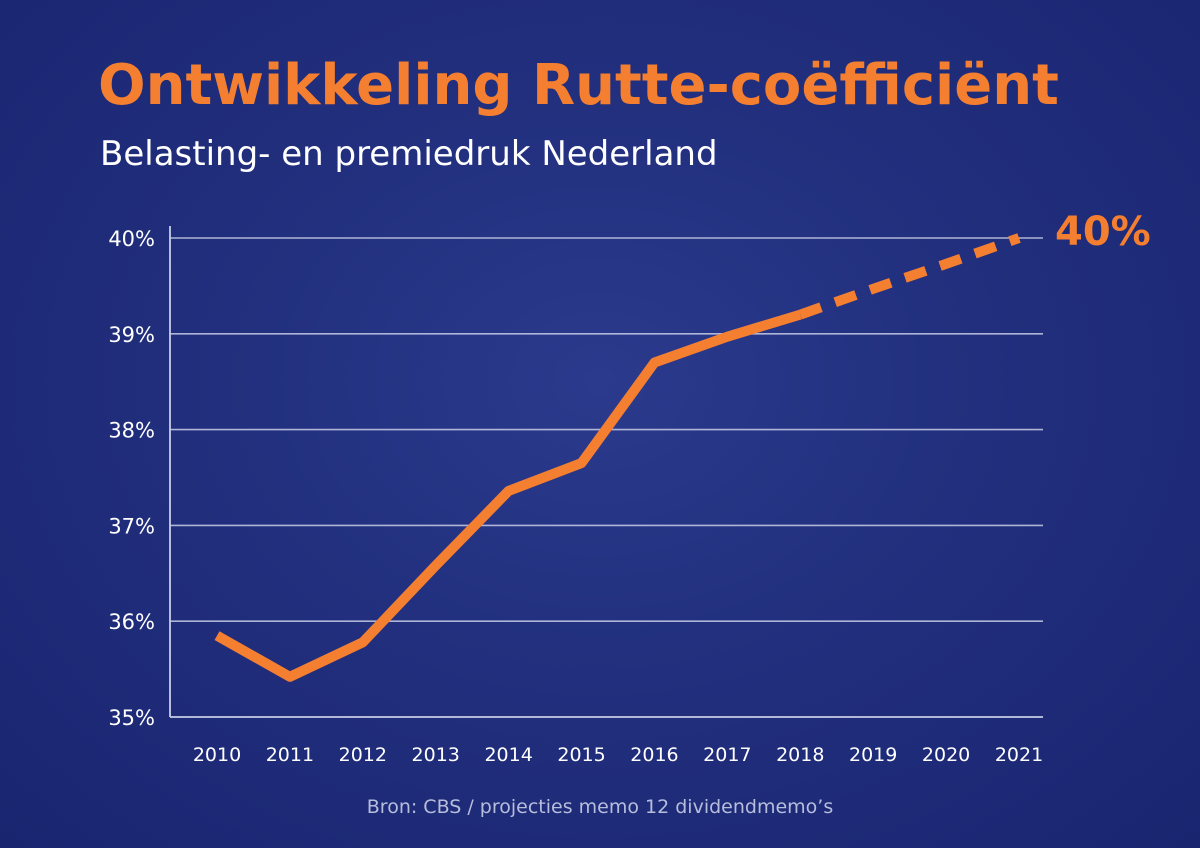 This screenshot has height=848, width=1200. What do you see at coordinates (131, 239) in the screenshot?
I see `y-tick-label: 40%` at bounding box center [131, 239].